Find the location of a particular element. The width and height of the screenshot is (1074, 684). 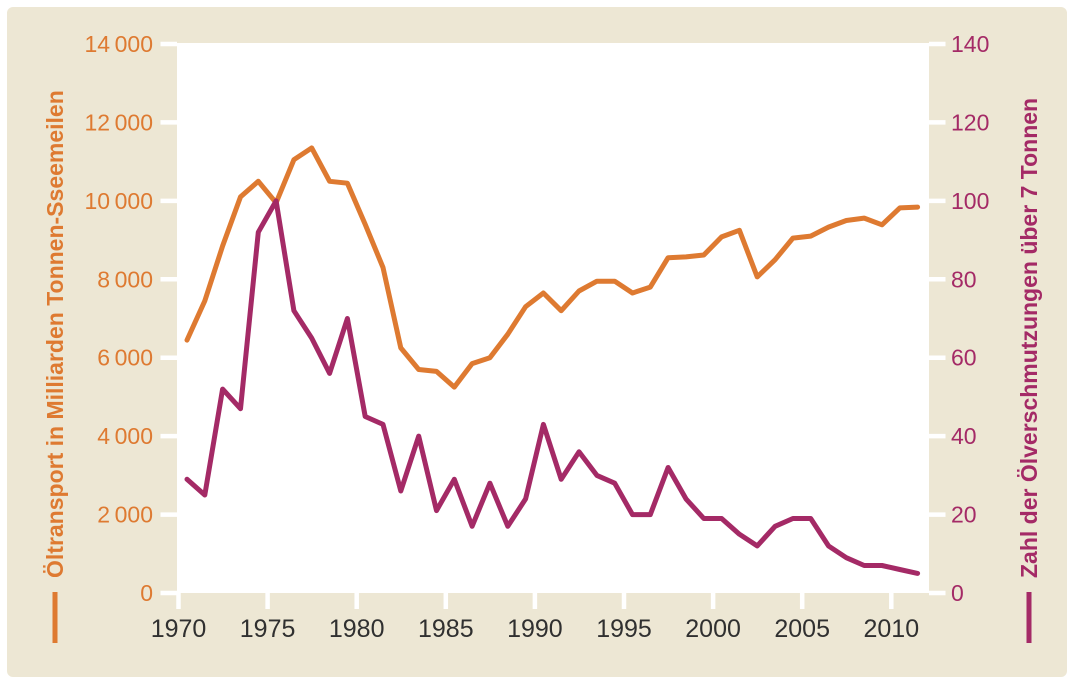

right-axis-tick-label: 140 is located at coordinates (970, 44).